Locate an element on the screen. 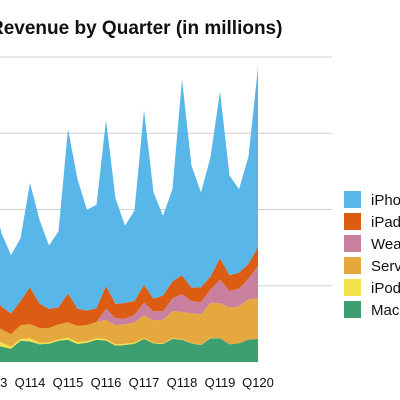 The width and height of the screenshot is (400, 400). chart-title: Revenue by Quarter (in millions) is located at coordinates (141, 28).